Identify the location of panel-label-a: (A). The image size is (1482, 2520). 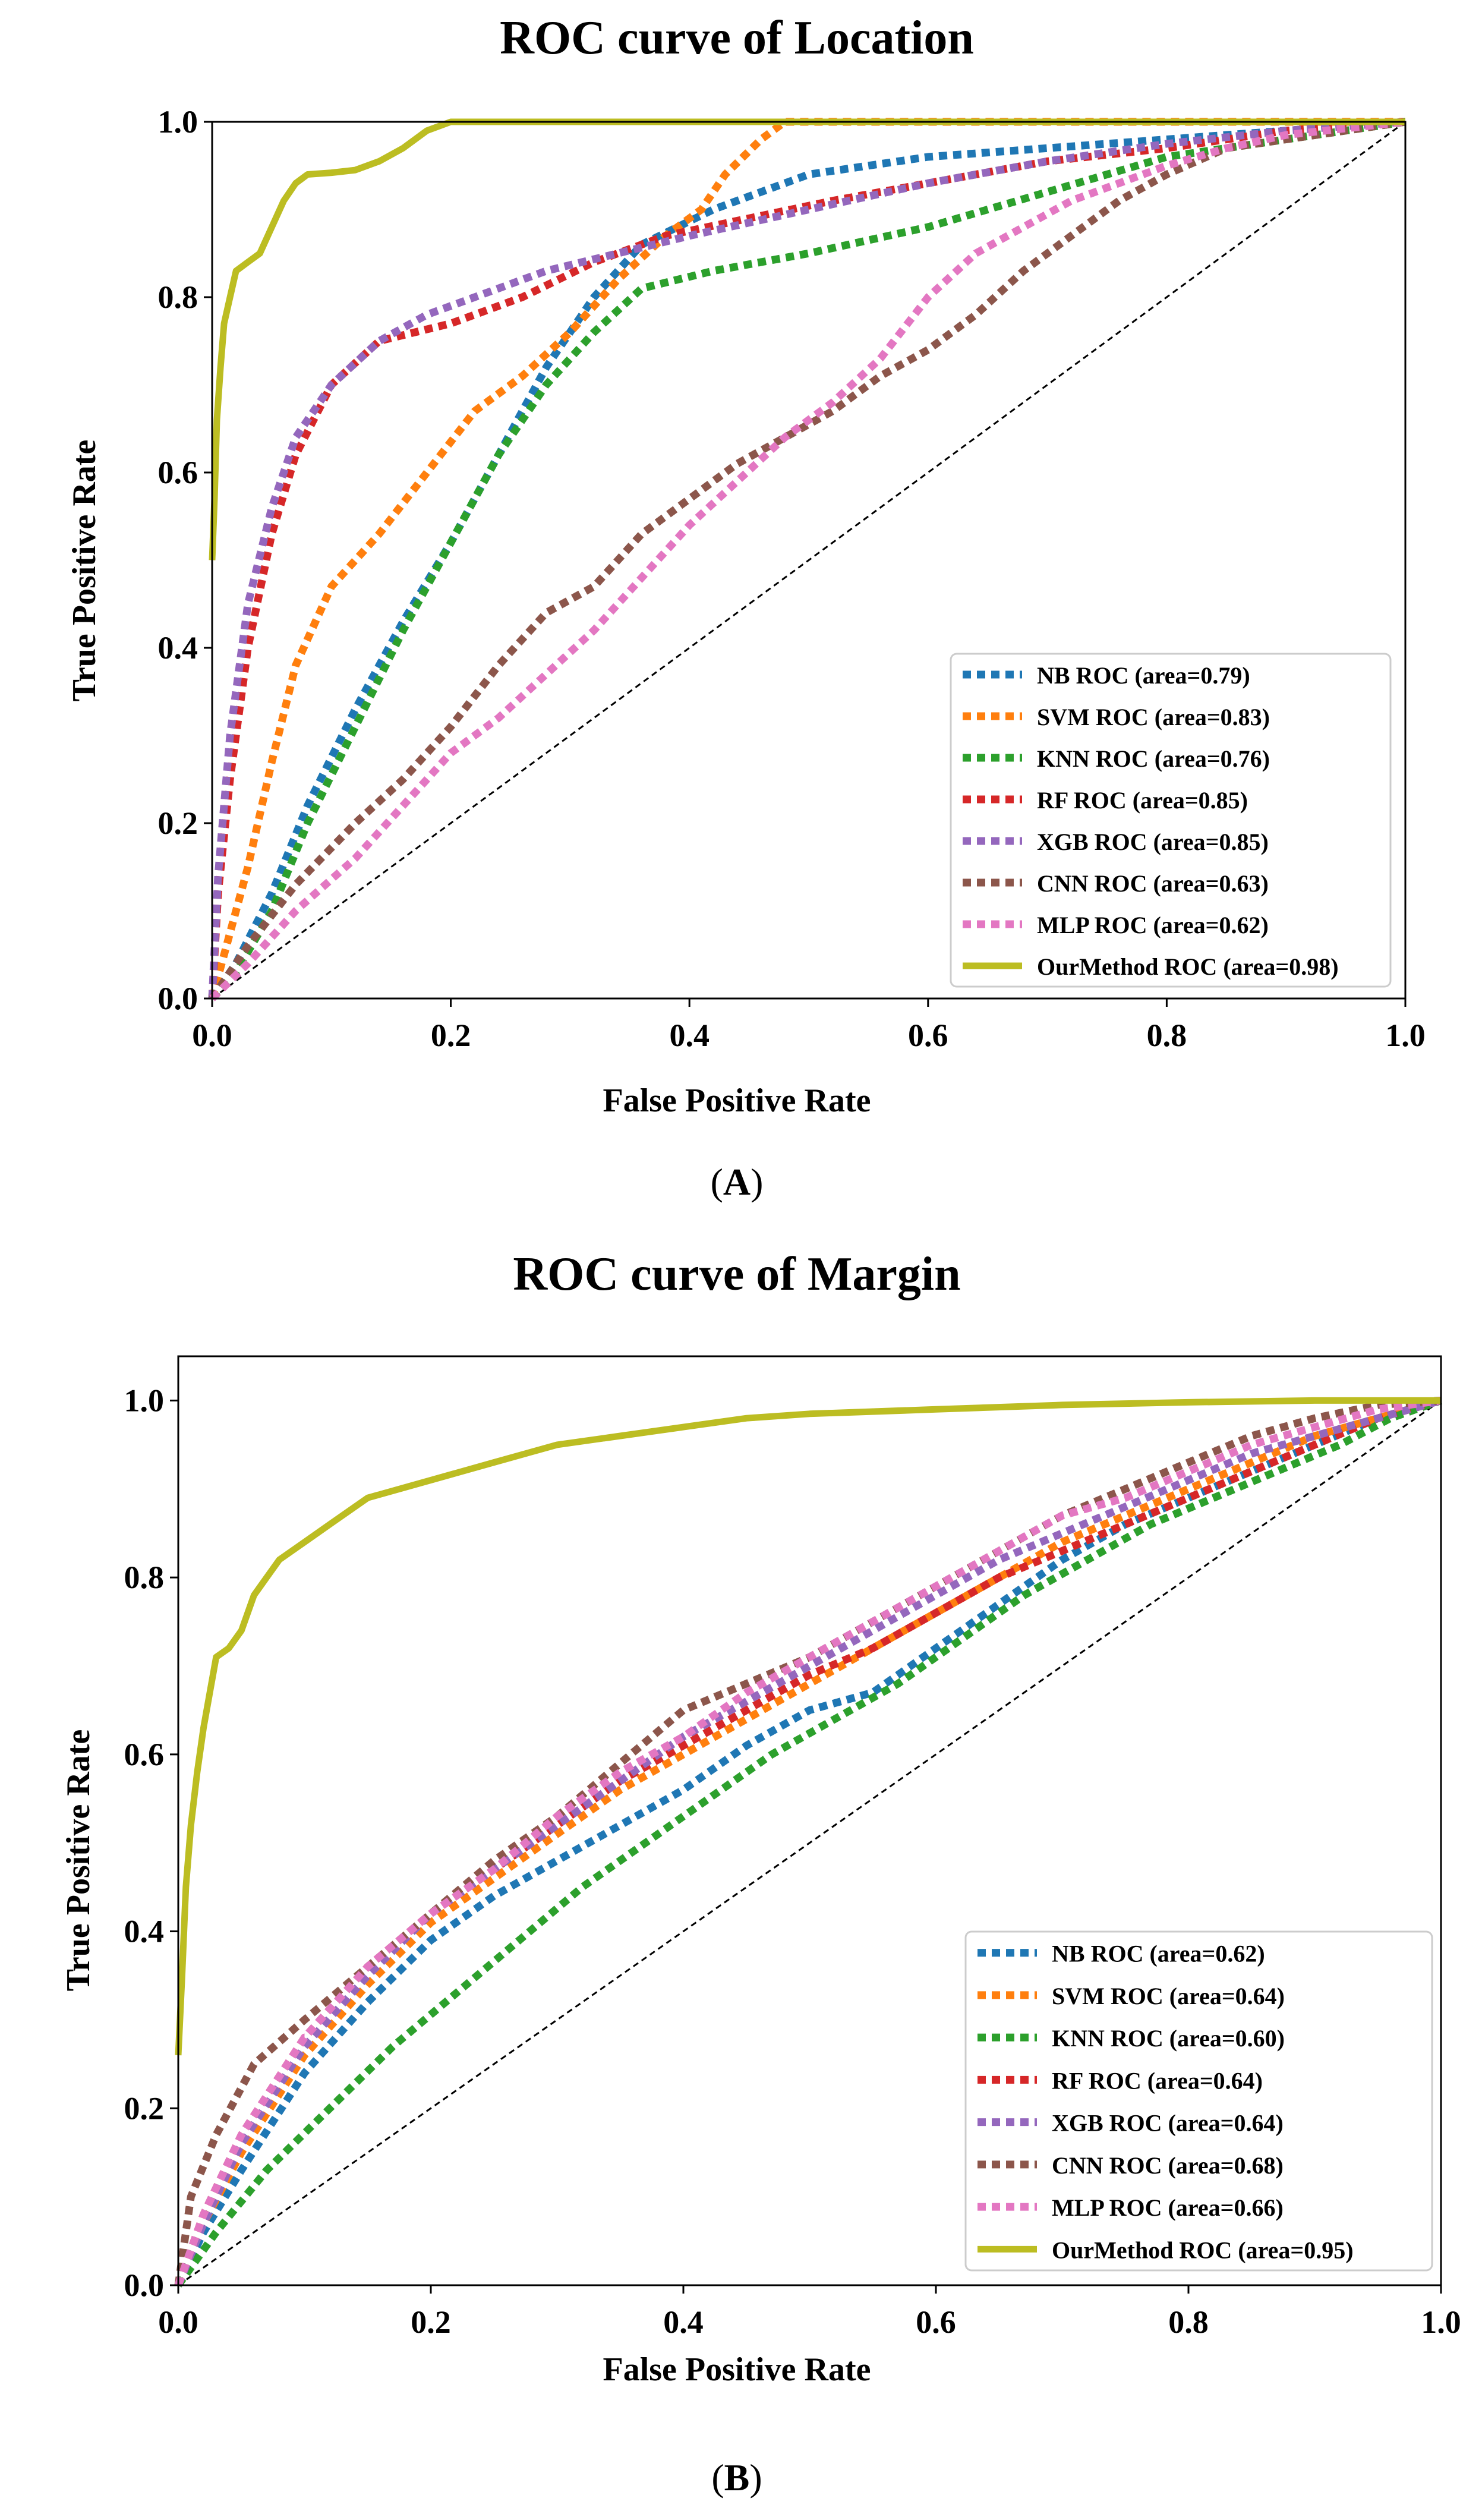
(737, 1182).